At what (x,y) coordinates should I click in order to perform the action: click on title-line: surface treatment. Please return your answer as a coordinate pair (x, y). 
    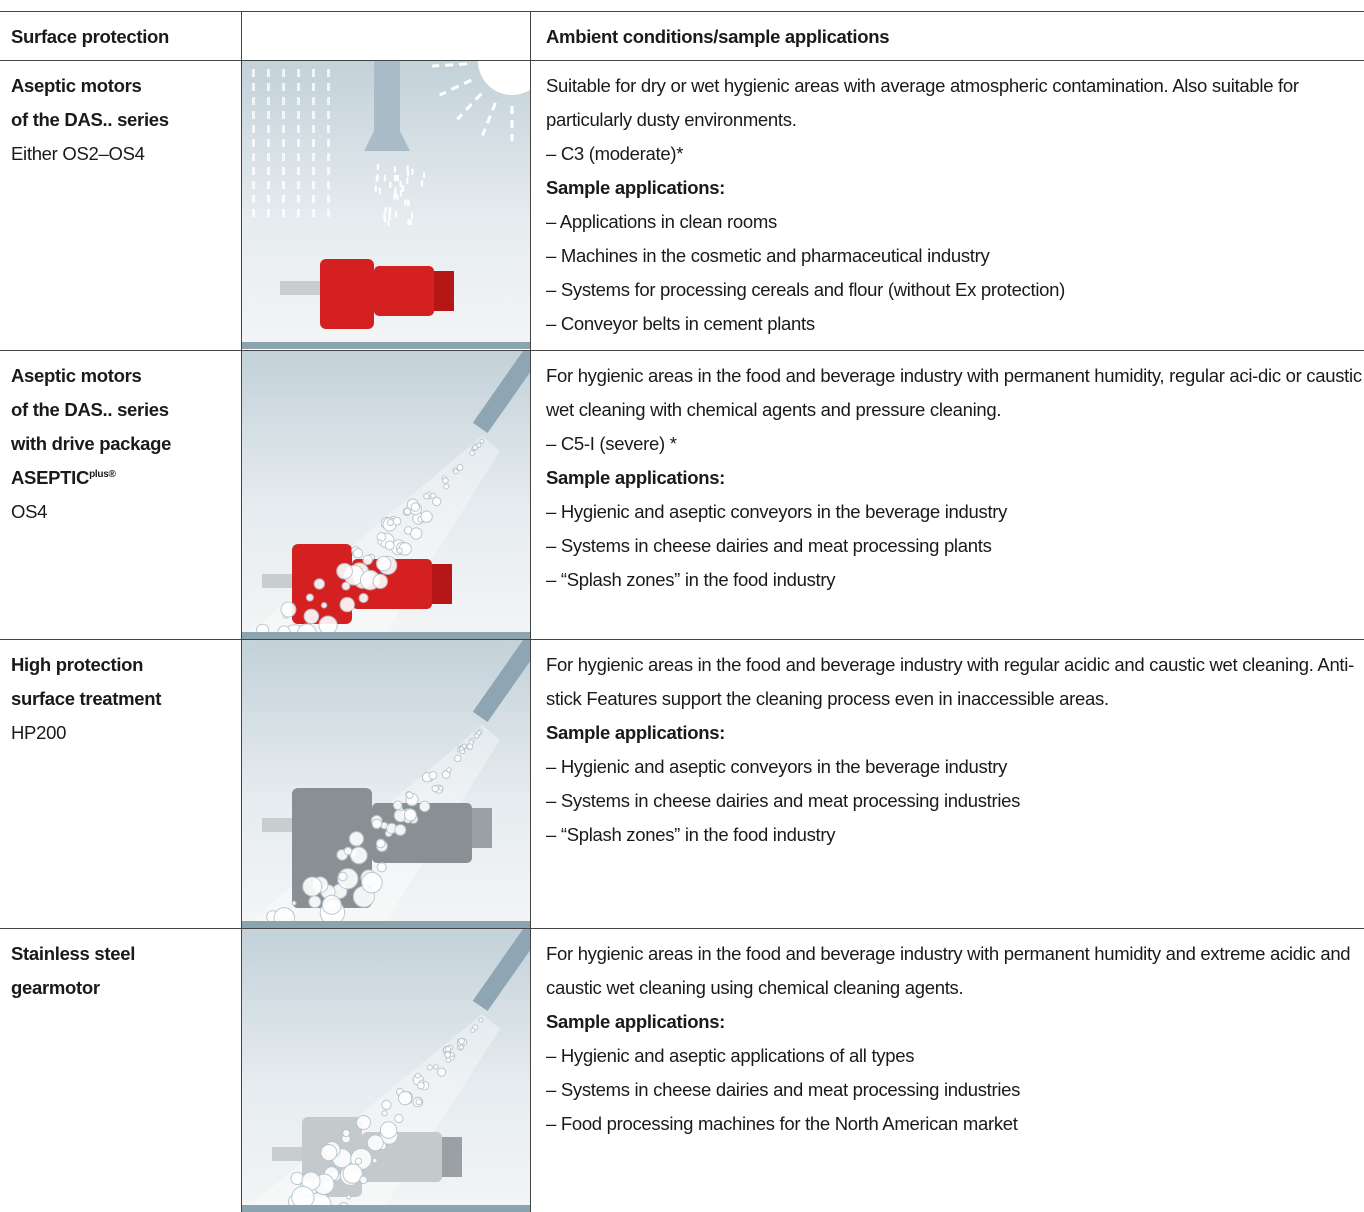
    Looking at the image, I should click on (86, 698).